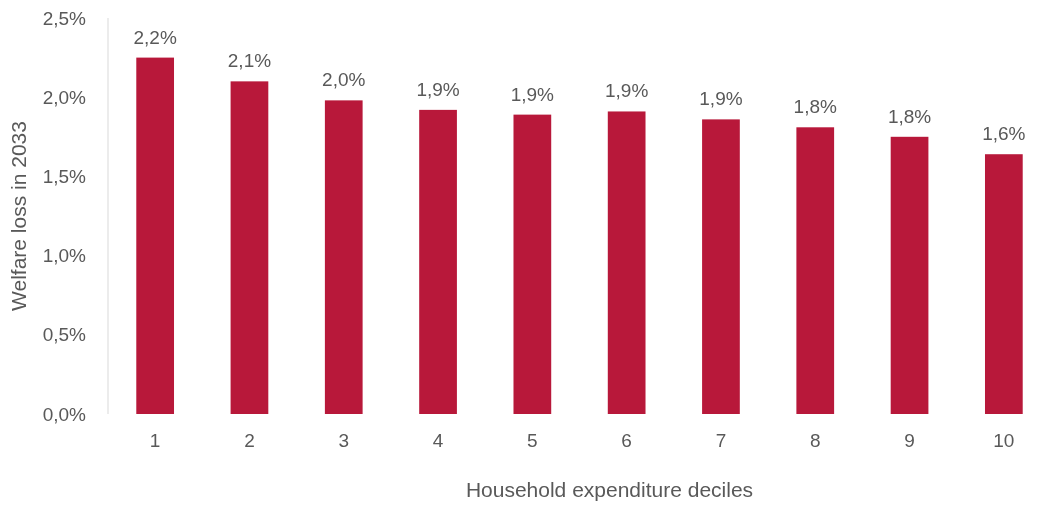 The width and height of the screenshot is (1059, 505). Describe the element at coordinates (64, 97) in the screenshot. I see `y-tick-label: 2,0%` at that location.